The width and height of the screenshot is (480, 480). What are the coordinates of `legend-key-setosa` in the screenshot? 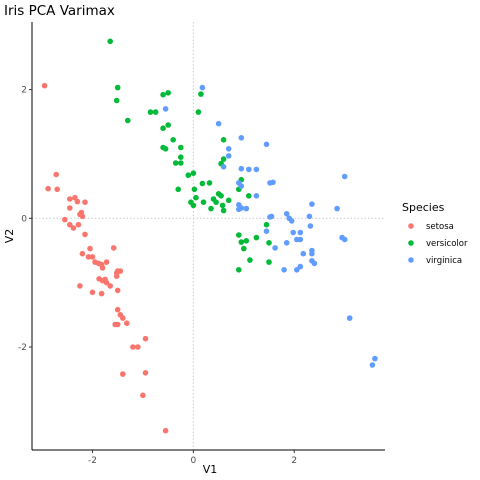 It's located at (411, 226).